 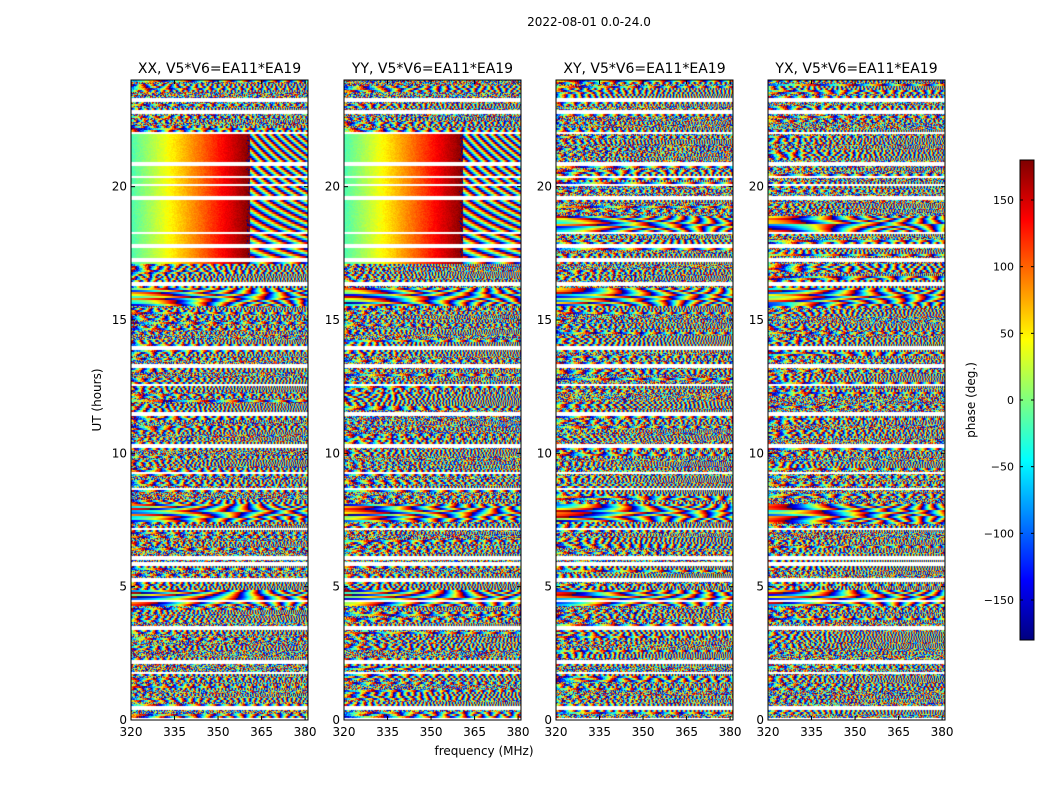 What do you see at coordinates (483, 751) in the screenshot?
I see `x-axis-label: frequency (MHz)` at bounding box center [483, 751].